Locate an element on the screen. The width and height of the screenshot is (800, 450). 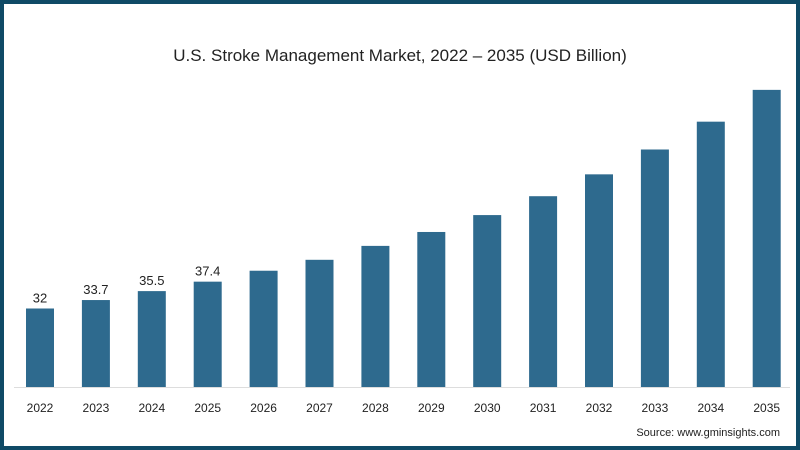
x-tick-label: 2023 is located at coordinates (96, 408).